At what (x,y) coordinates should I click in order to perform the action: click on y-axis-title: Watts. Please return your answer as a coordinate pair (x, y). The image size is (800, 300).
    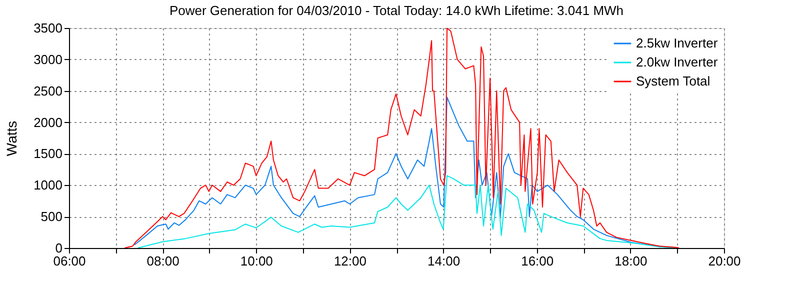
    Looking at the image, I should click on (12, 138).